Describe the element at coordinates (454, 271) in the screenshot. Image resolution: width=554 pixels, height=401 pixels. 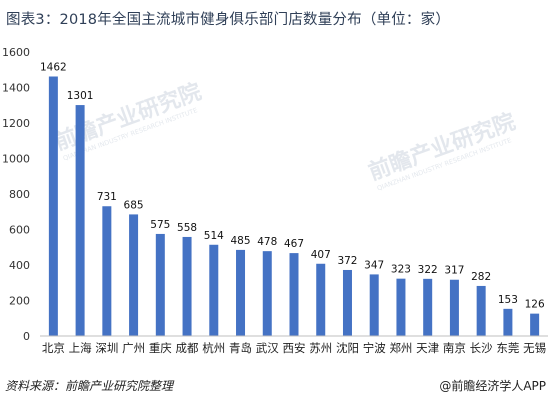
I see `data-label: 317` at that location.